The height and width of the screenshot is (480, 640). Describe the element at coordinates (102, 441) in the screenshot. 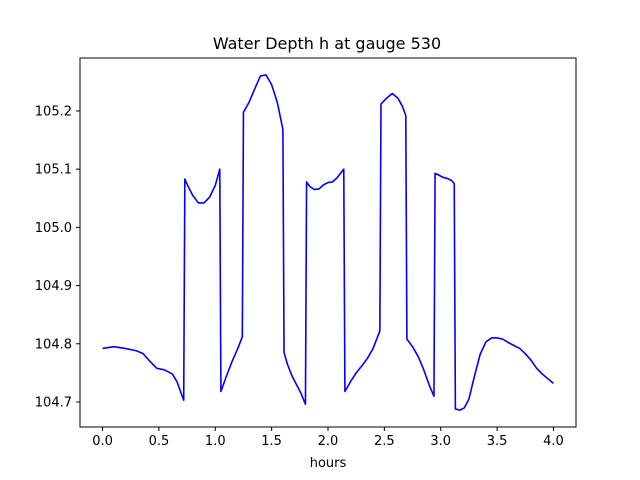

I see `x-tick-label: 0.0` at that location.